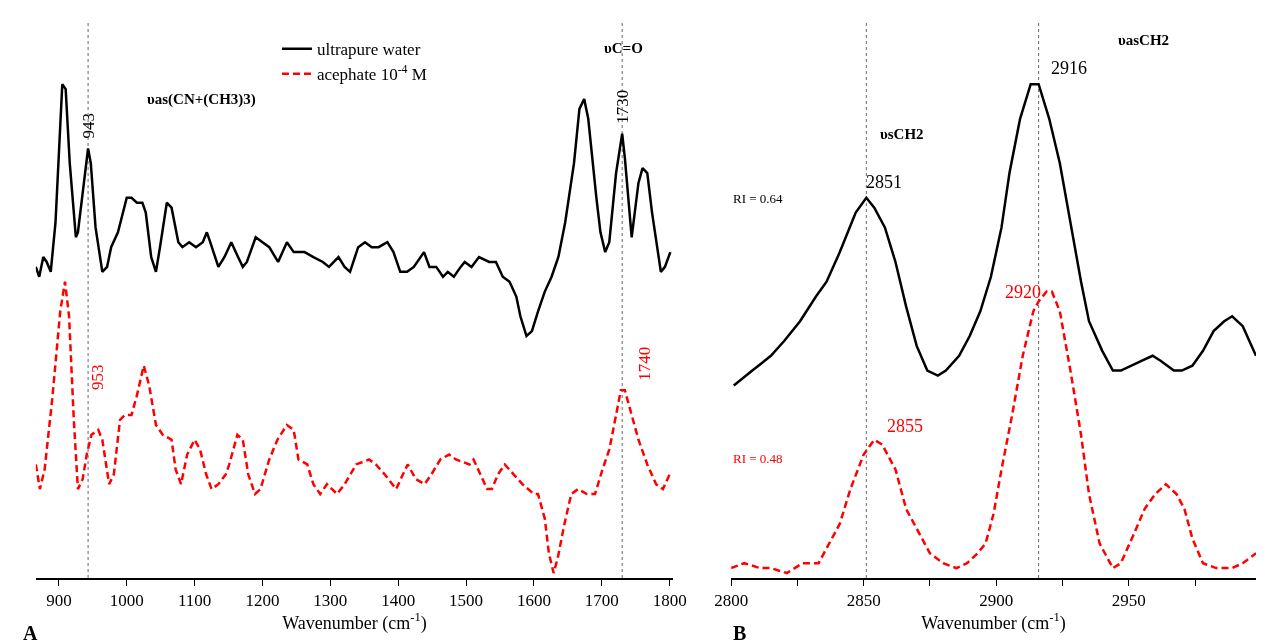 The image size is (1274, 644). Describe the element at coordinates (368, 50) in the screenshot. I see `legend-label: ultrapure water` at that location.